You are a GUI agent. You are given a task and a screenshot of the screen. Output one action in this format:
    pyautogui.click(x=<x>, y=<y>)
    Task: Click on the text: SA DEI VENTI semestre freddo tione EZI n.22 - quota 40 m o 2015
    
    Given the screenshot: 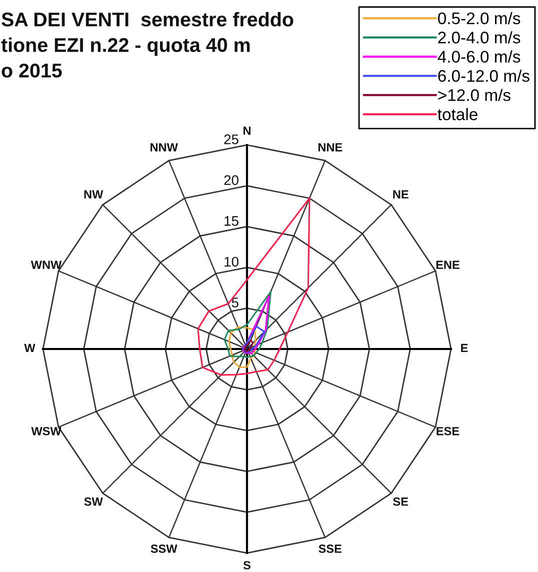 What is the action you would take?
    pyautogui.click(x=147, y=45)
    